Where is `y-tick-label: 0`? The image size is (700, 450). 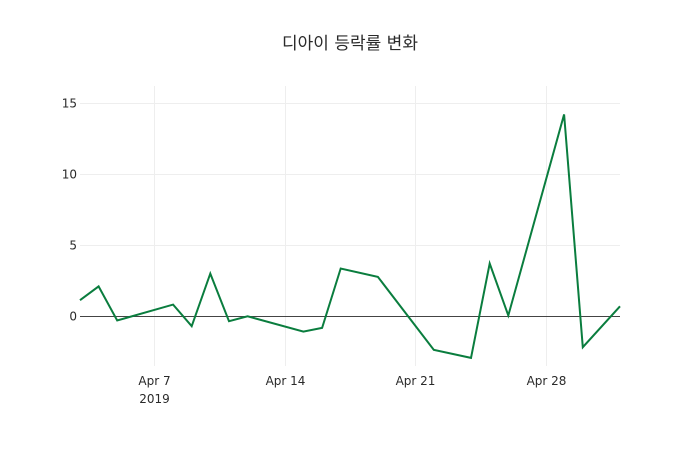 y-tick-label: 0 is located at coordinates (73, 317).